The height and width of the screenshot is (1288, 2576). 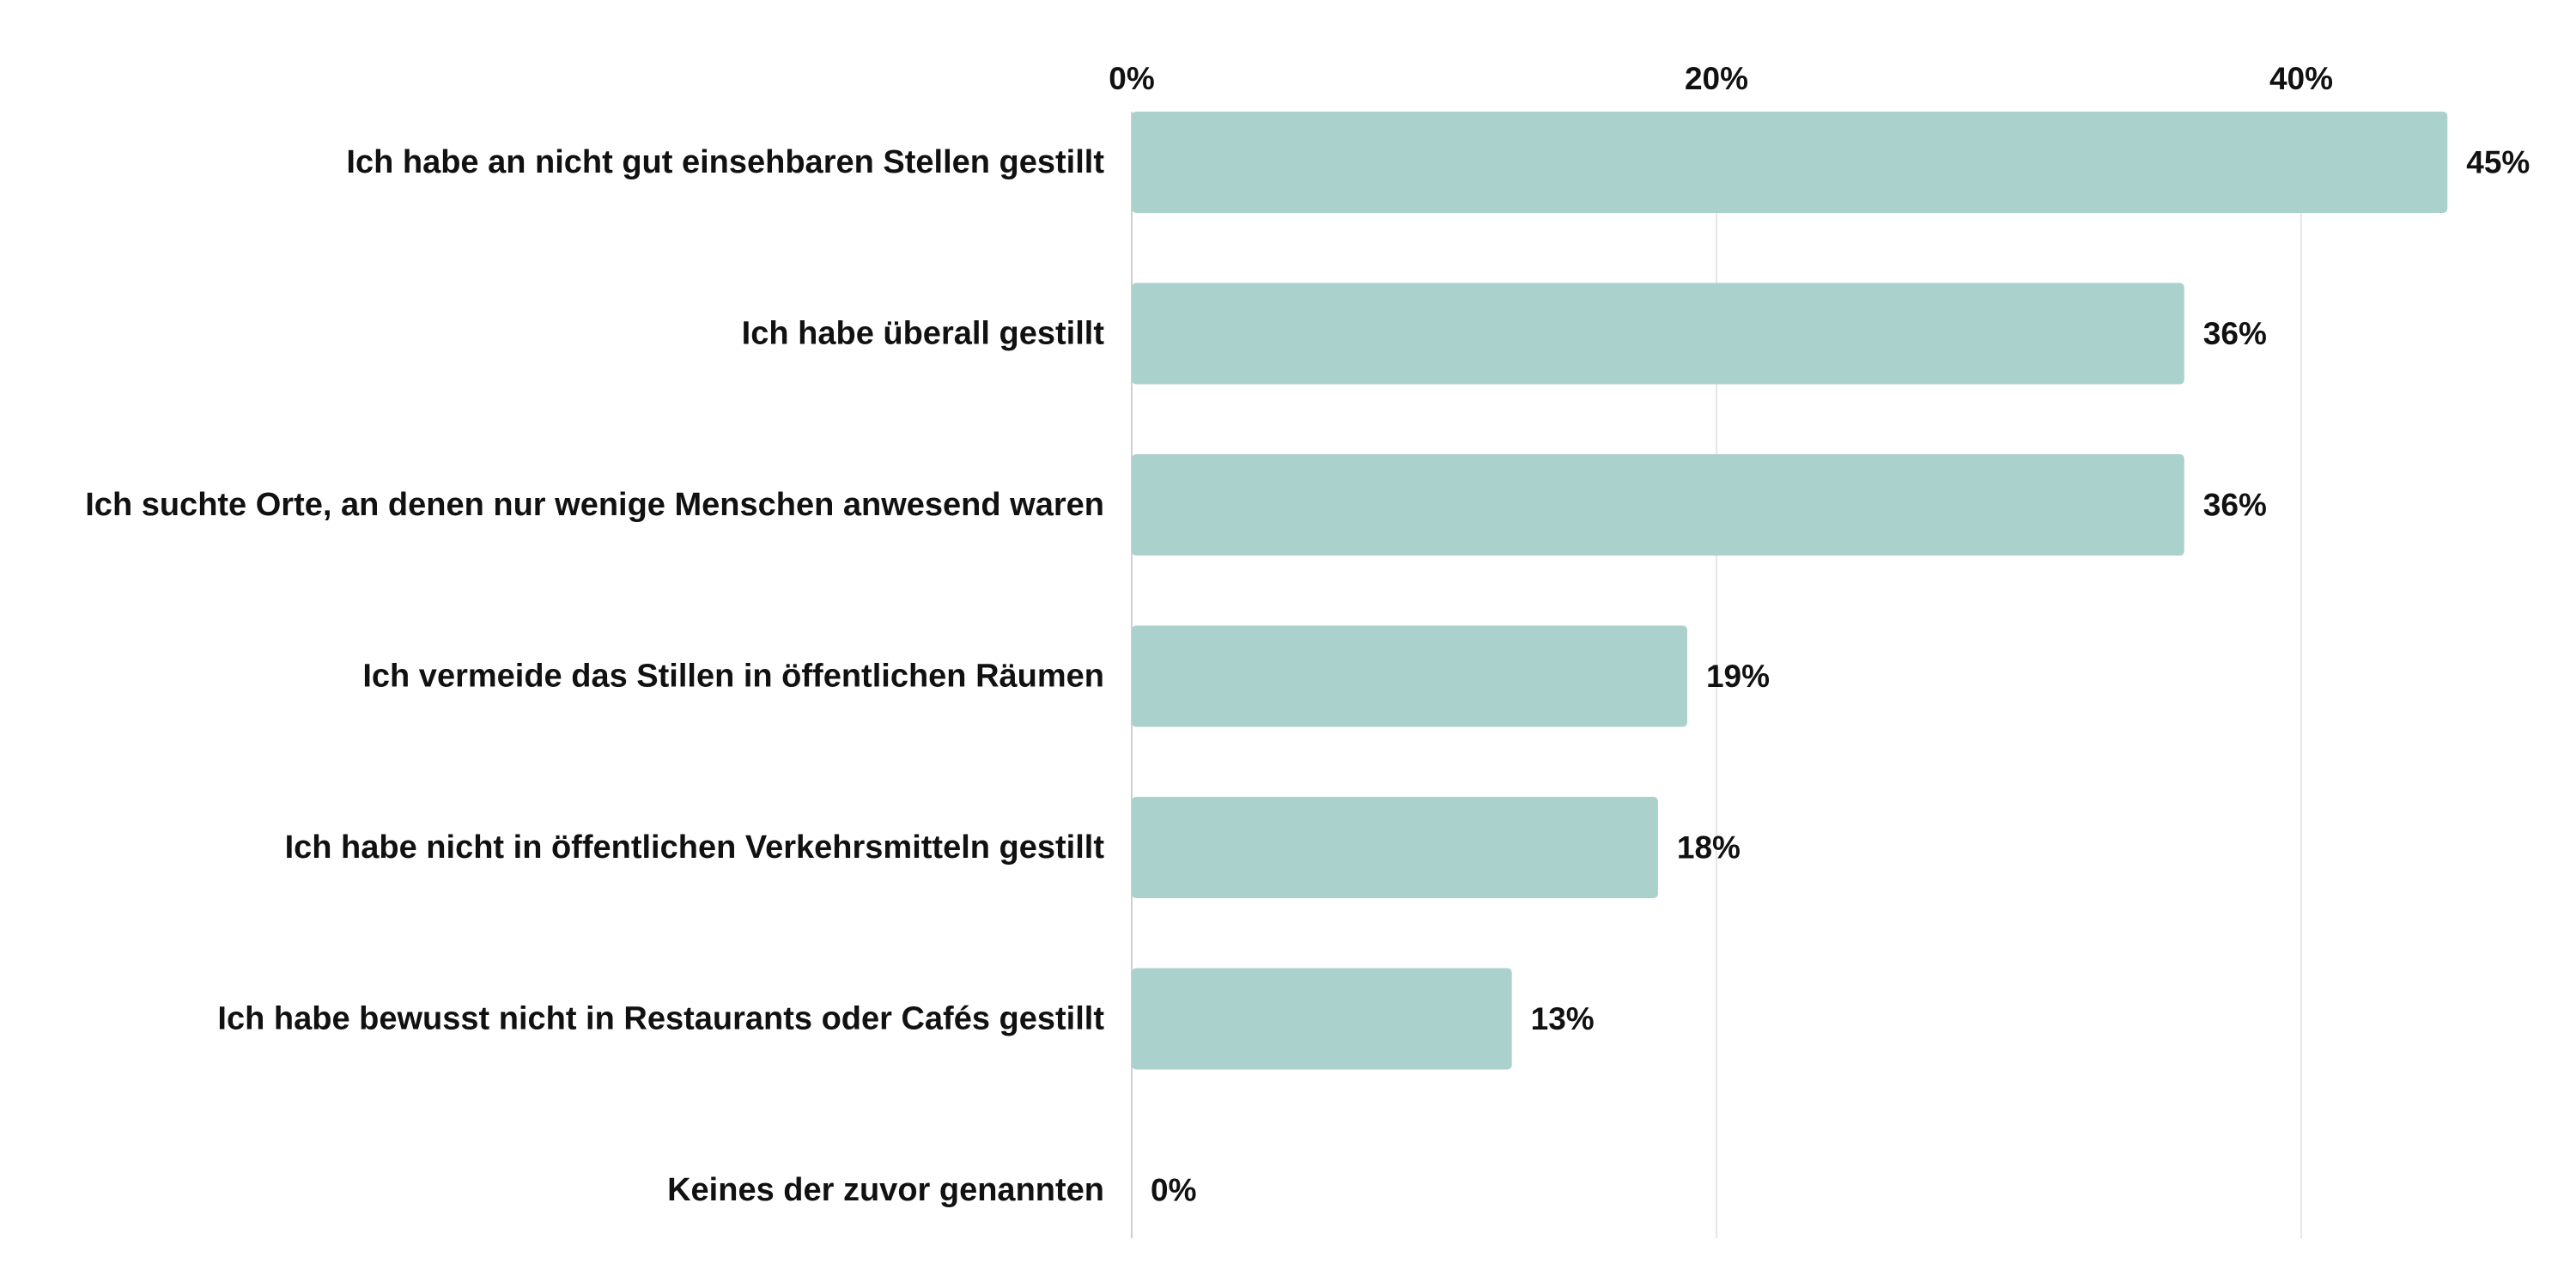 What do you see at coordinates (1716, 78) in the screenshot?
I see `x-tick-label: 20%` at bounding box center [1716, 78].